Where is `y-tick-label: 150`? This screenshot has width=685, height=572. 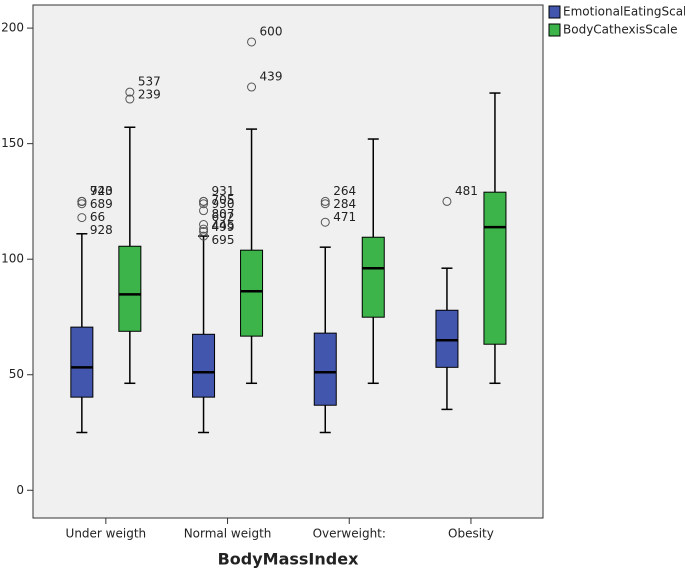
y-tick-label: 150 is located at coordinates (12, 143).